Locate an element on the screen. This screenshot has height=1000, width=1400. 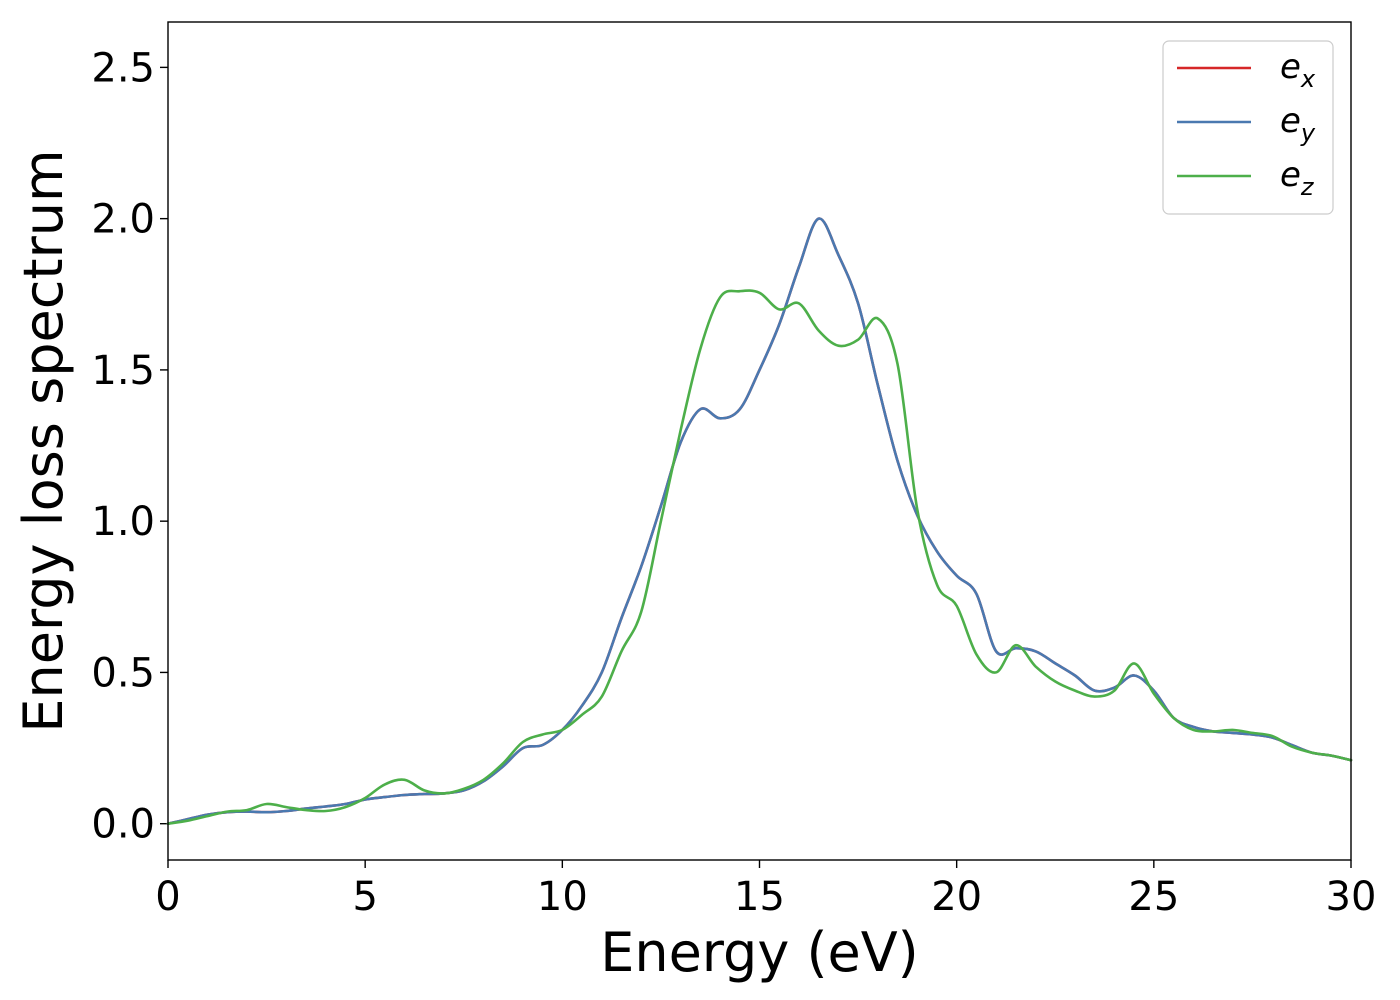
legend-label-e-y: ey is located at coordinates (1298, 124).